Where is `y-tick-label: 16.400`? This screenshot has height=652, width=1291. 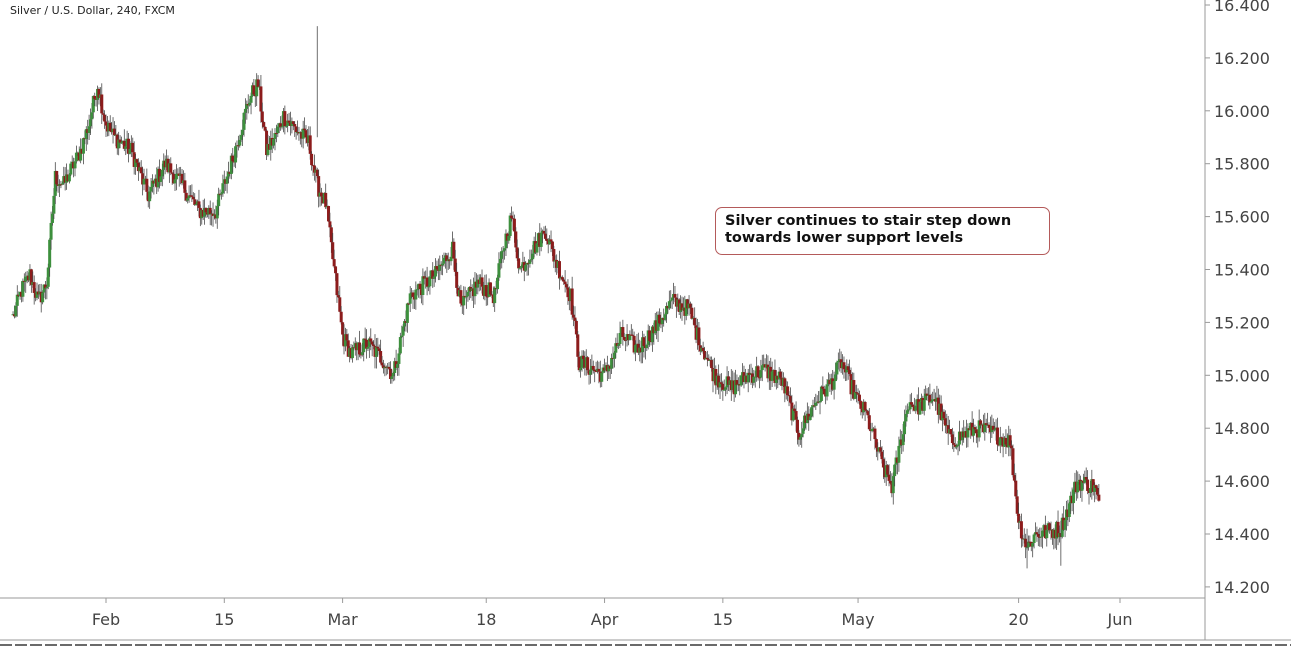 y-tick-label: 16.400 is located at coordinates (1242, 7).